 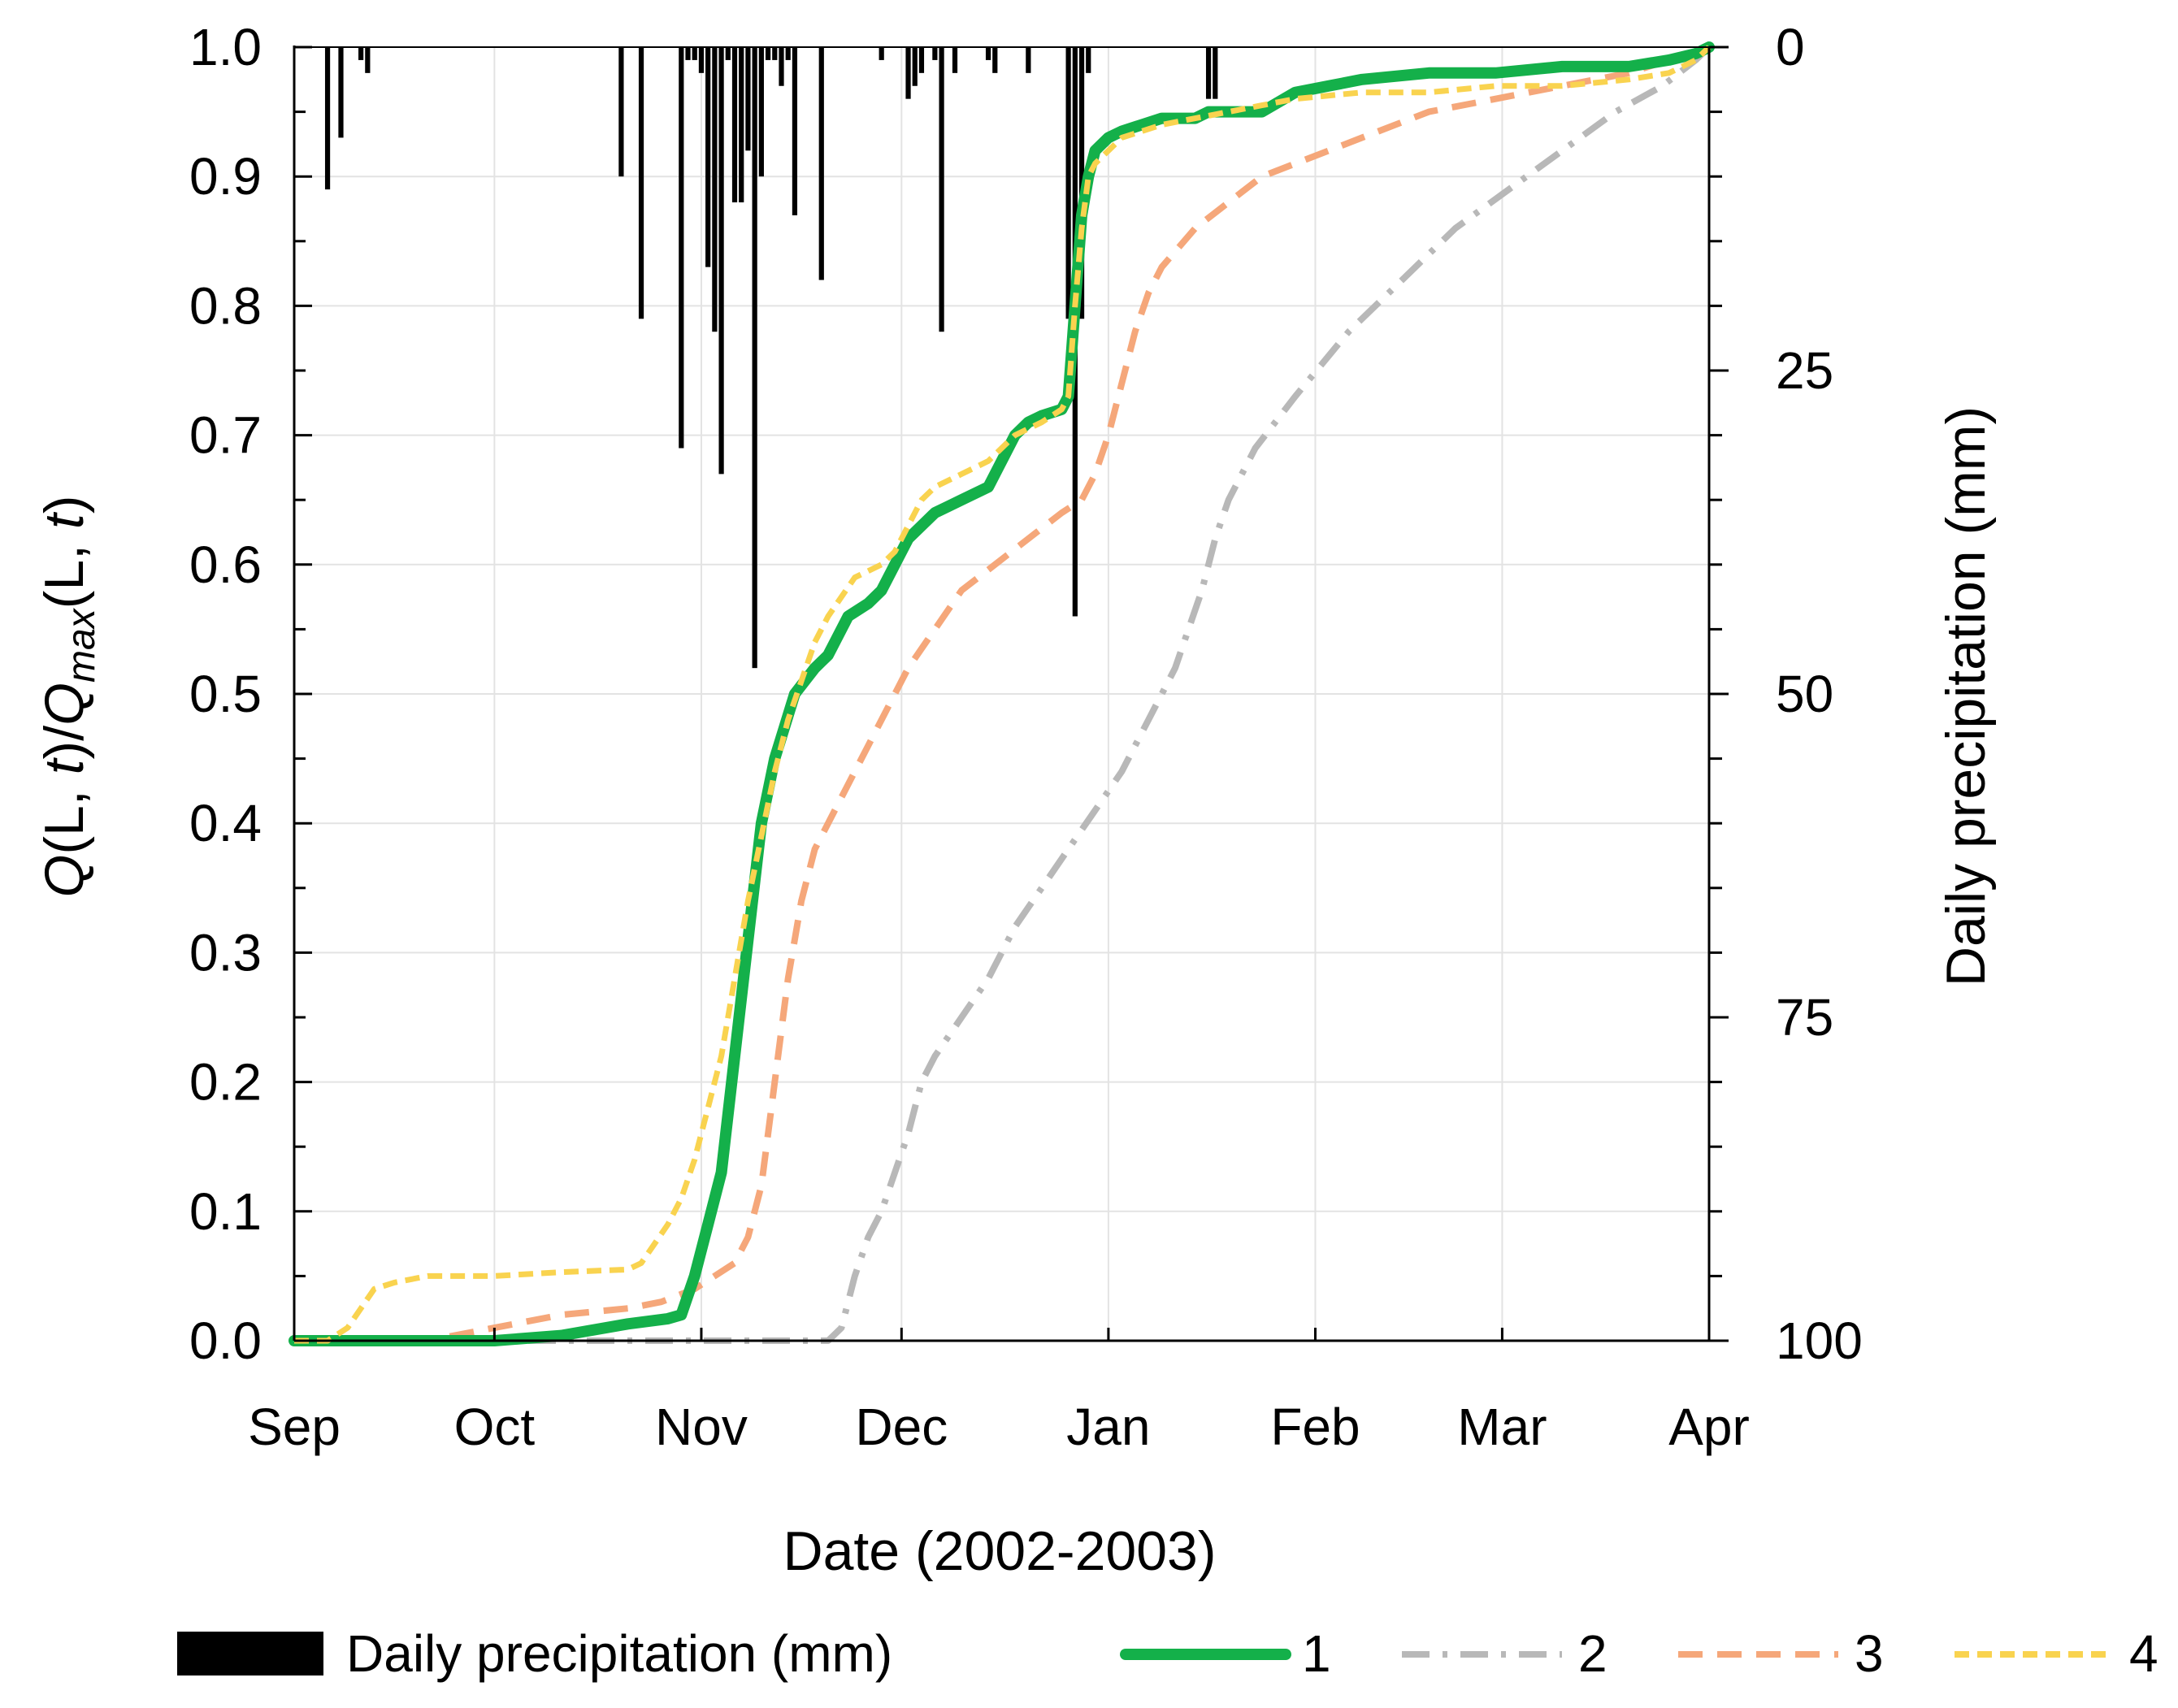 What do you see at coordinates (68, 696) in the screenshot?
I see `y-left-axis-title: Q(L, t)/Qmax(L, t)` at bounding box center [68, 696].